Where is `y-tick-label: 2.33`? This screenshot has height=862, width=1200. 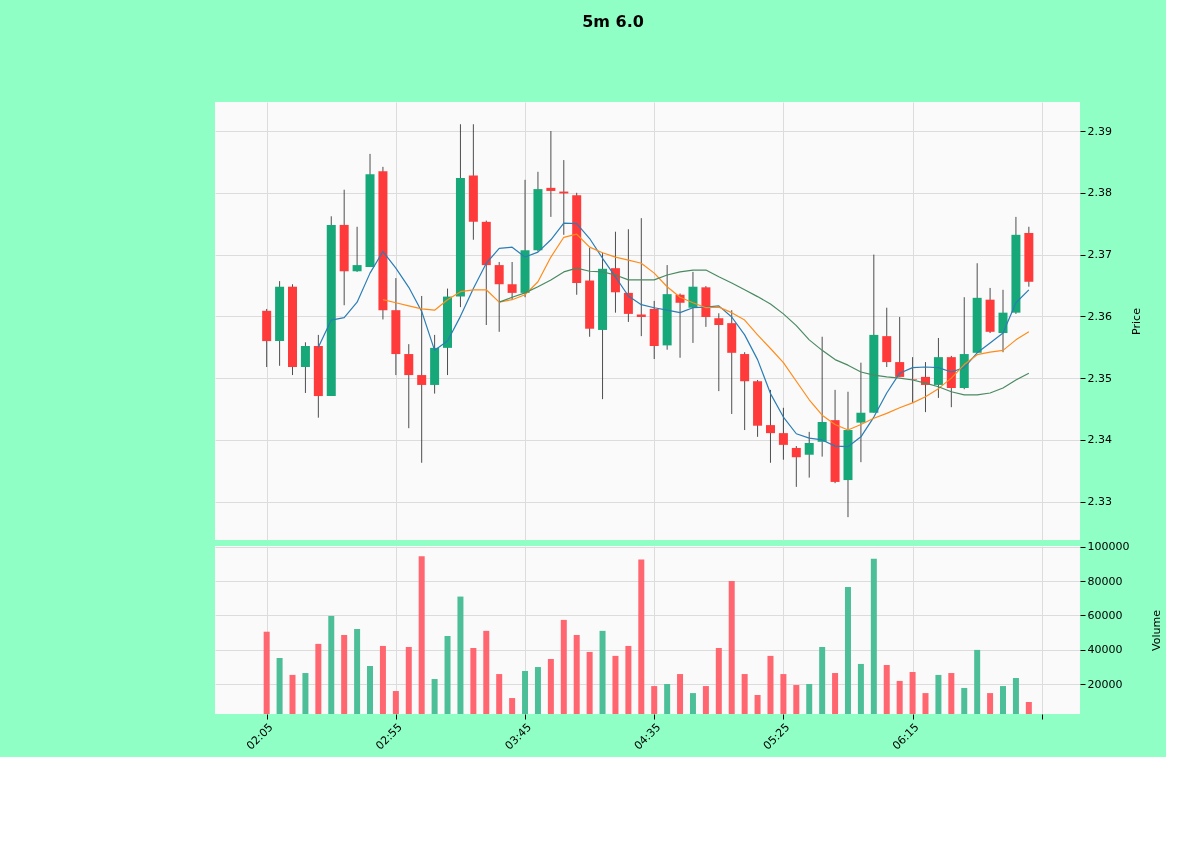 y-tick-label: 2.33 is located at coordinates (1099, 502).